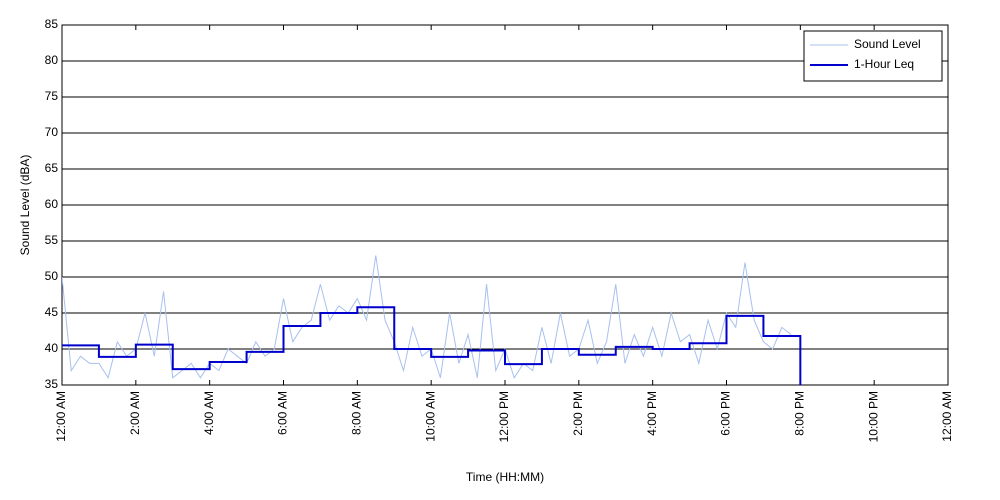 The width and height of the screenshot is (1000, 500). What do you see at coordinates (52, 276) in the screenshot?
I see `y-tick-label: 50` at bounding box center [52, 276].